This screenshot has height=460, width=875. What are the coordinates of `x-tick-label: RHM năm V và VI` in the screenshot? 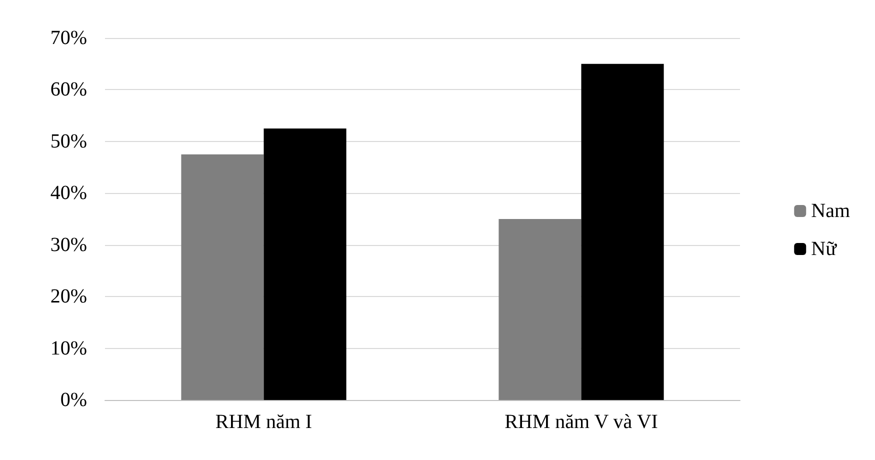 It's located at (581, 422).